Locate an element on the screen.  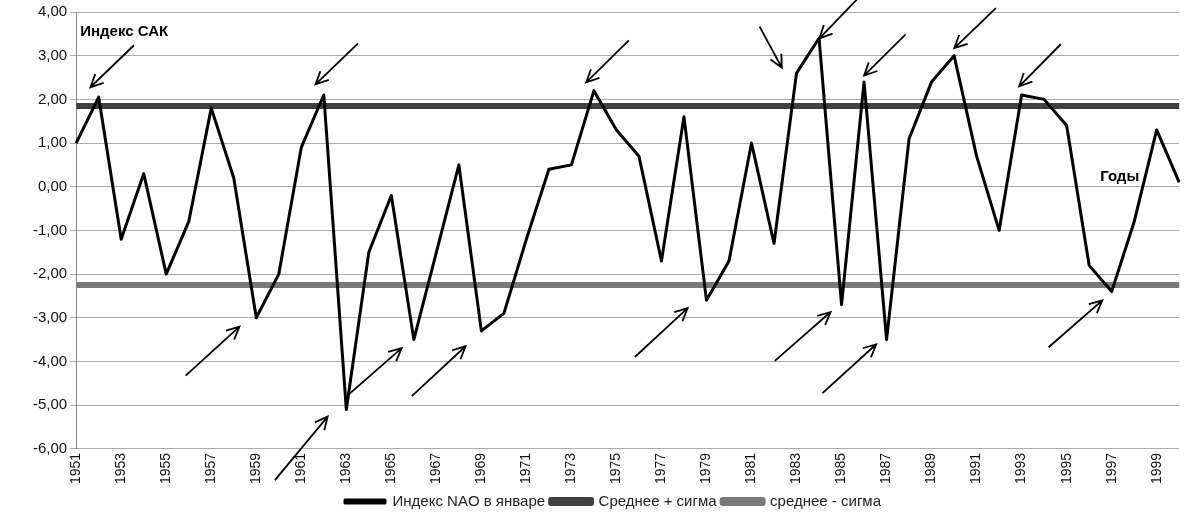
x-tick-label: 1965 is located at coordinates (390, 468).